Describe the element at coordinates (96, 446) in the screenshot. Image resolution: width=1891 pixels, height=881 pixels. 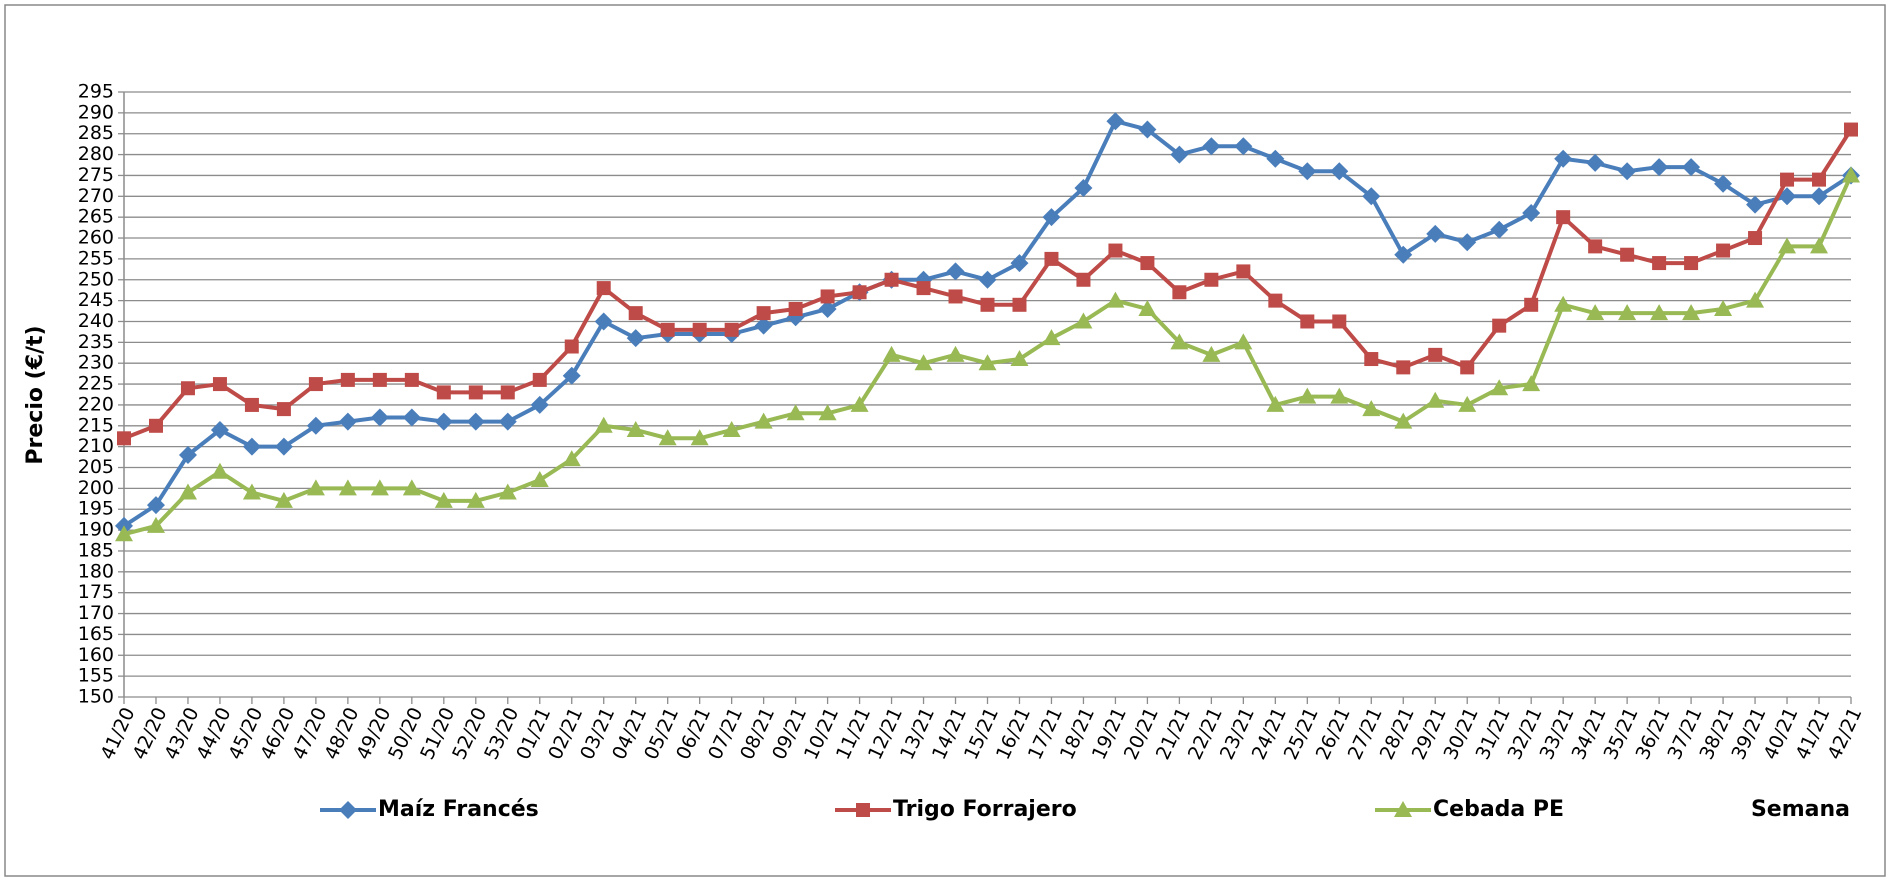
I see `y-tick-label: 210` at that location.